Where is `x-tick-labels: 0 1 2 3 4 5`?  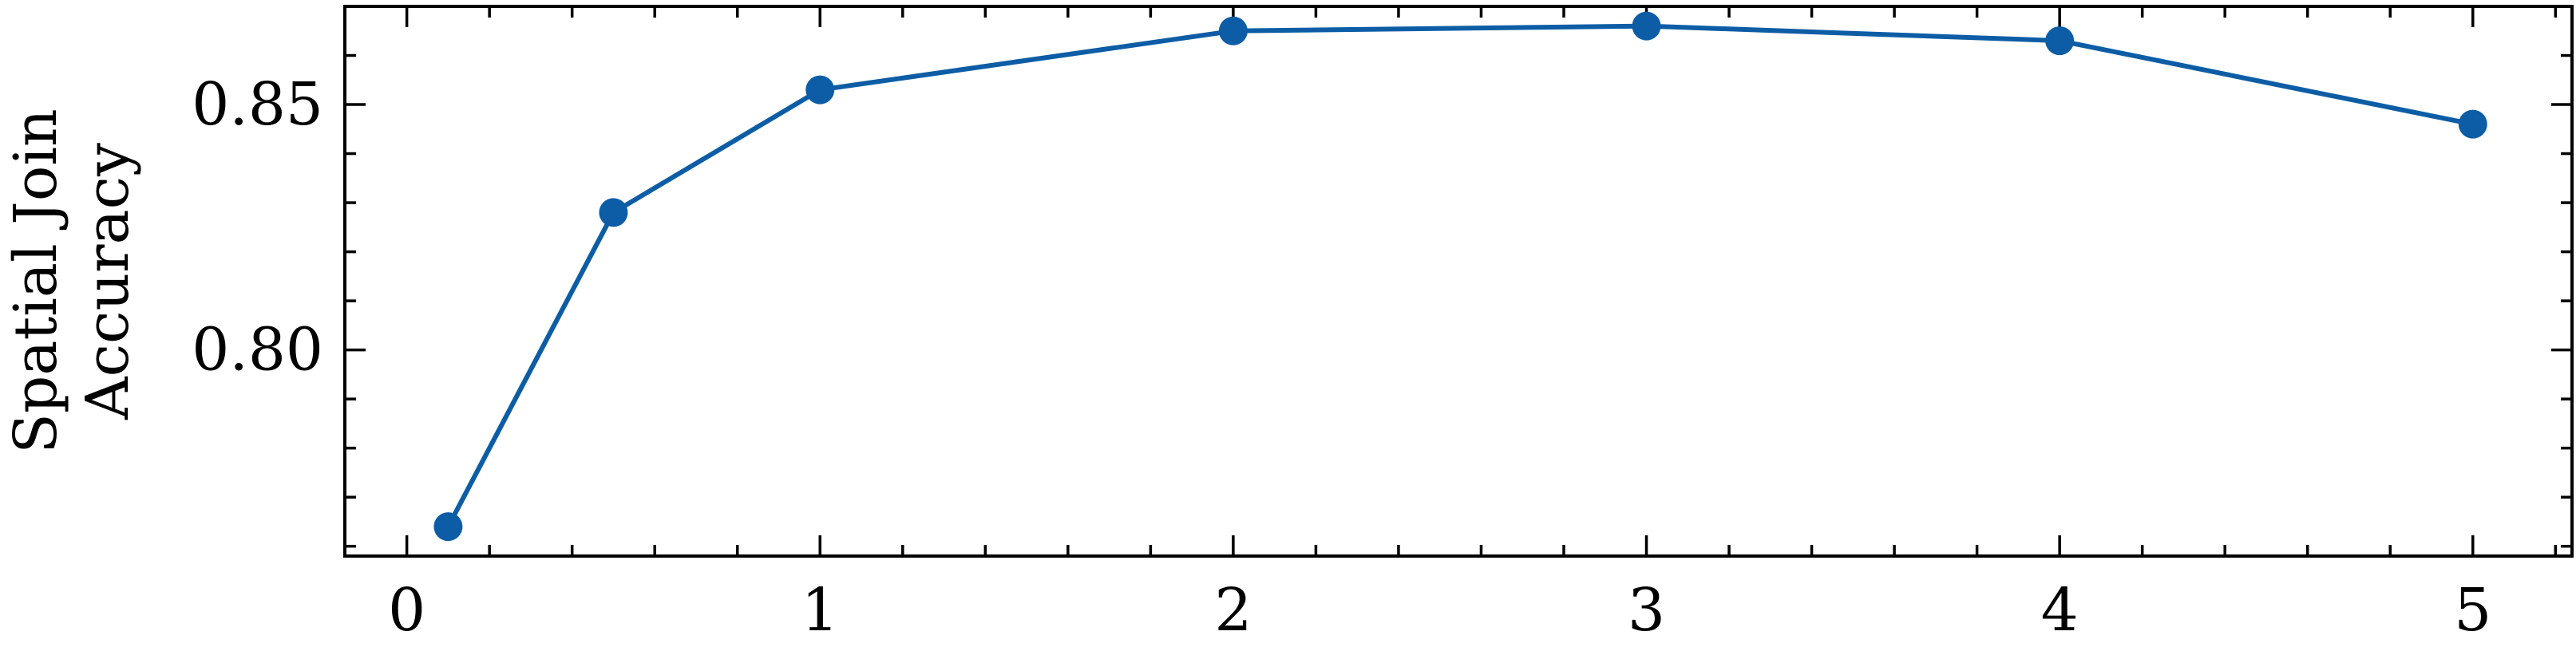 x-tick-labels: 0 1 2 3 4 5 is located at coordinates (1439, 610).